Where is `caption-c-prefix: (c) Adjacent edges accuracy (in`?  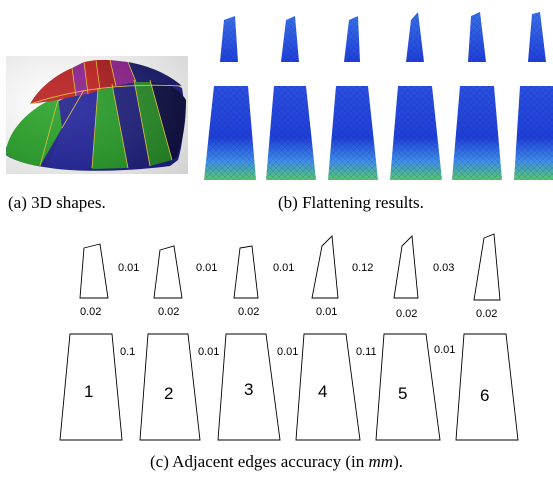 caption-c-prefix: (c) Adjacent edges accuracy (in is located at coordinates (259, 461).